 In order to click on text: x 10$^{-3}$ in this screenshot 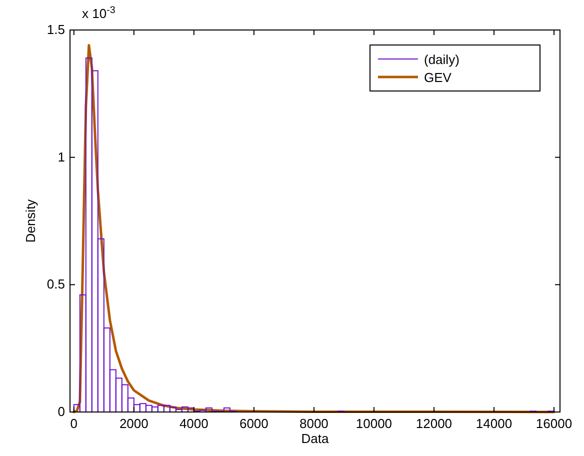, I will do `click(99, 12)`.